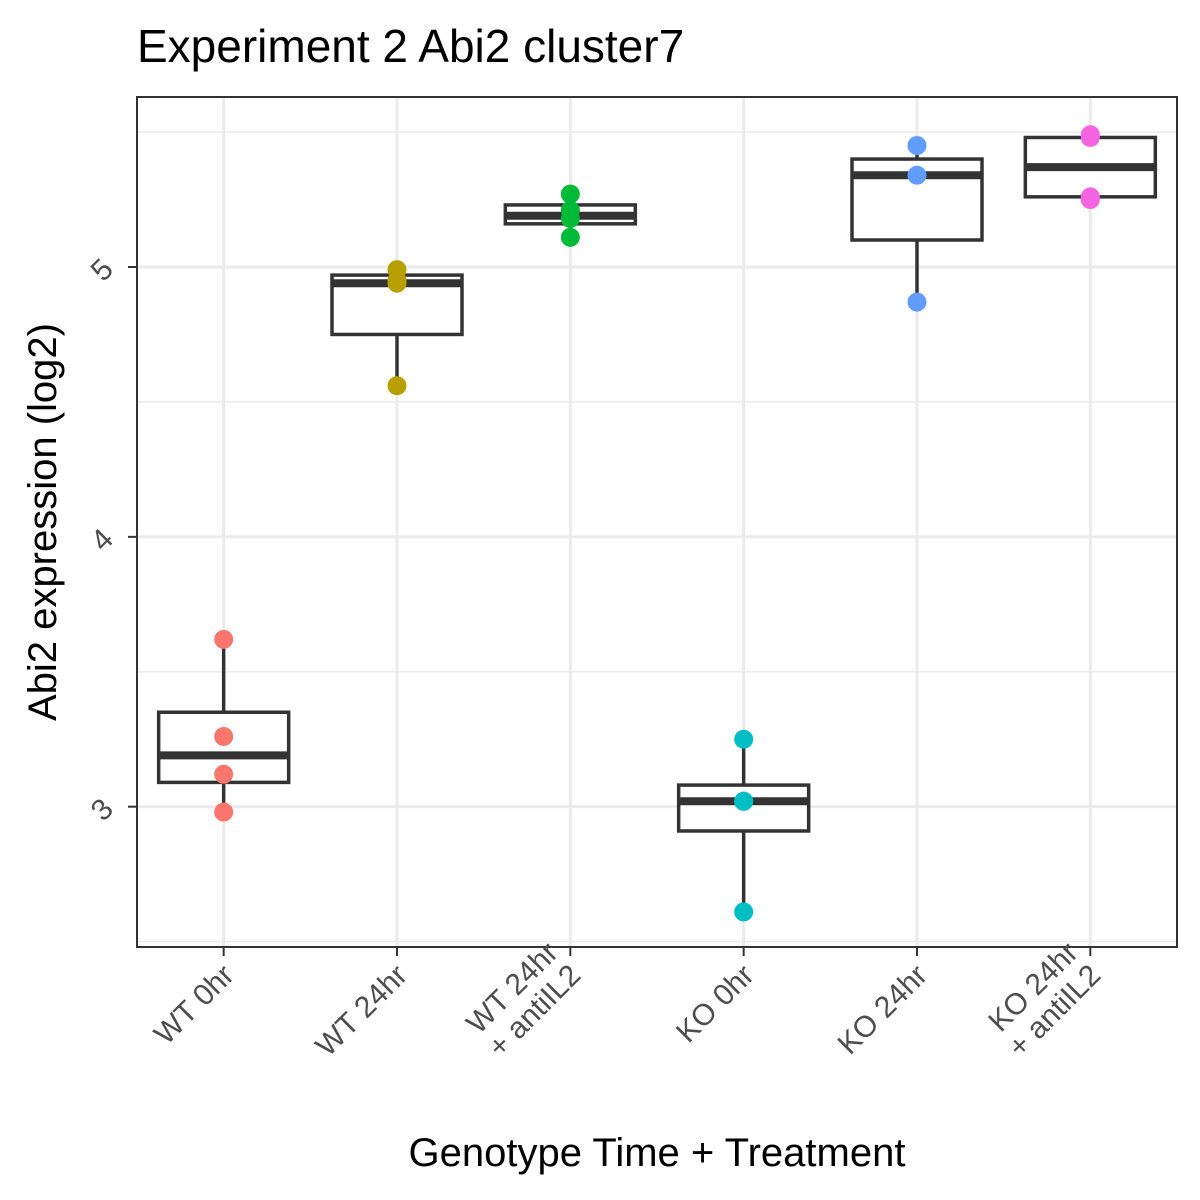 This screenshot has width=1200, height=1200. I want to click on x-tick-label: WT 24hr, so click(362, 1011).